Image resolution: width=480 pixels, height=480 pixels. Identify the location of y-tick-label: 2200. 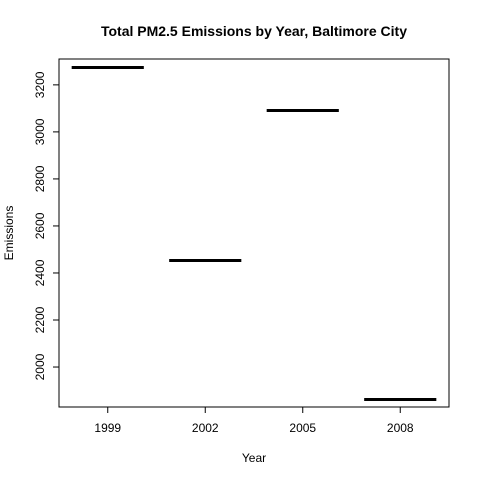
(40, 319).